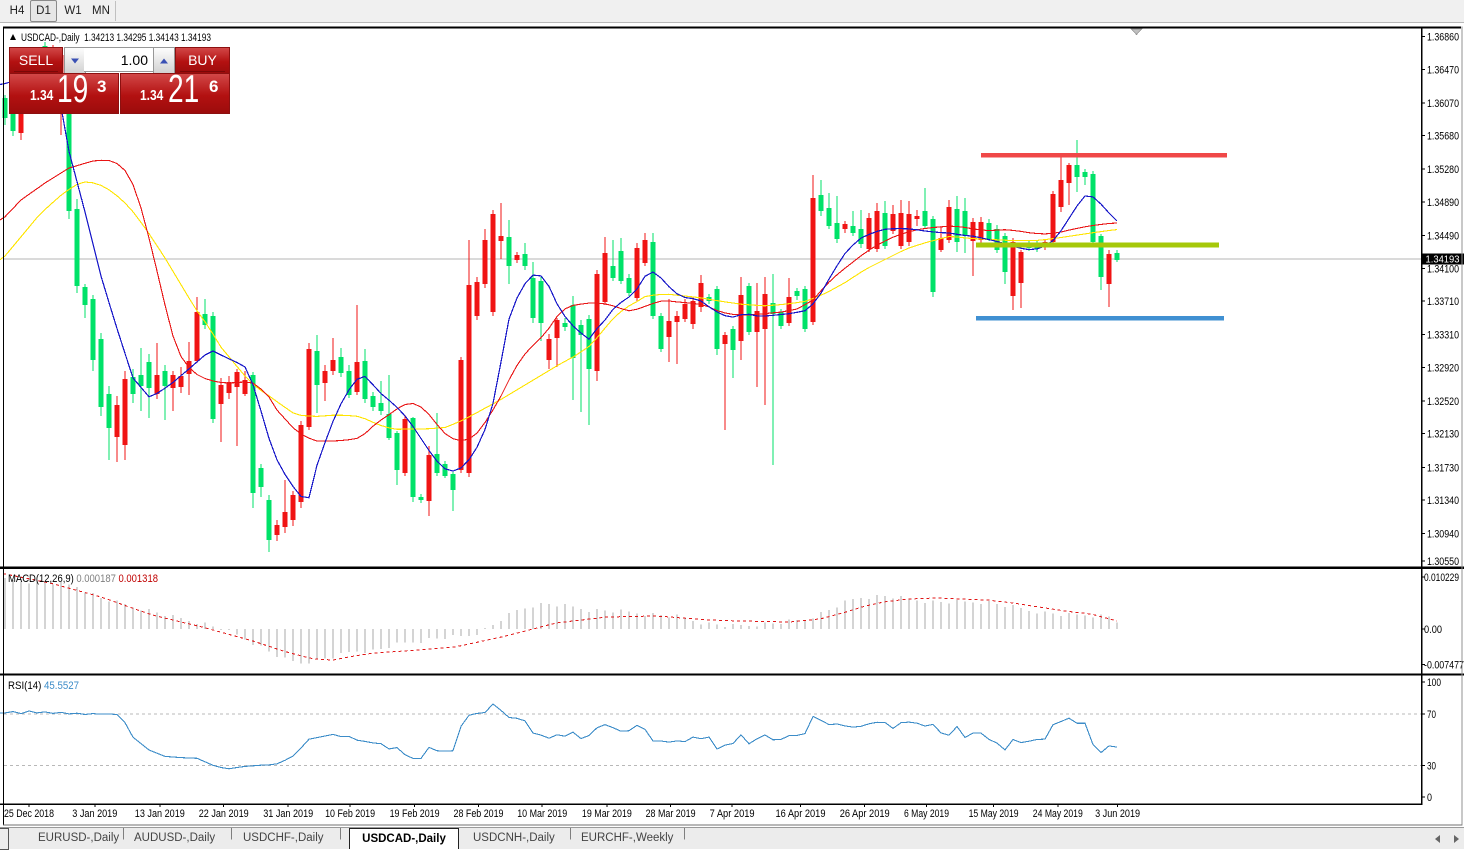 The image size is (1464, 850). I want to click on svg-text: 1.30940, so click(1443, 535).